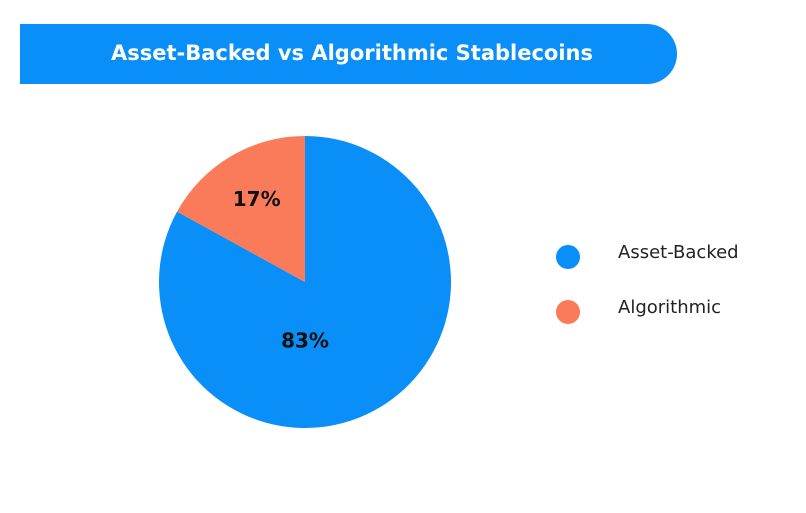 Image resolution: width=806 pixels, height=513 pixels. I want to click on data-label: 83%, so click(305, 340).